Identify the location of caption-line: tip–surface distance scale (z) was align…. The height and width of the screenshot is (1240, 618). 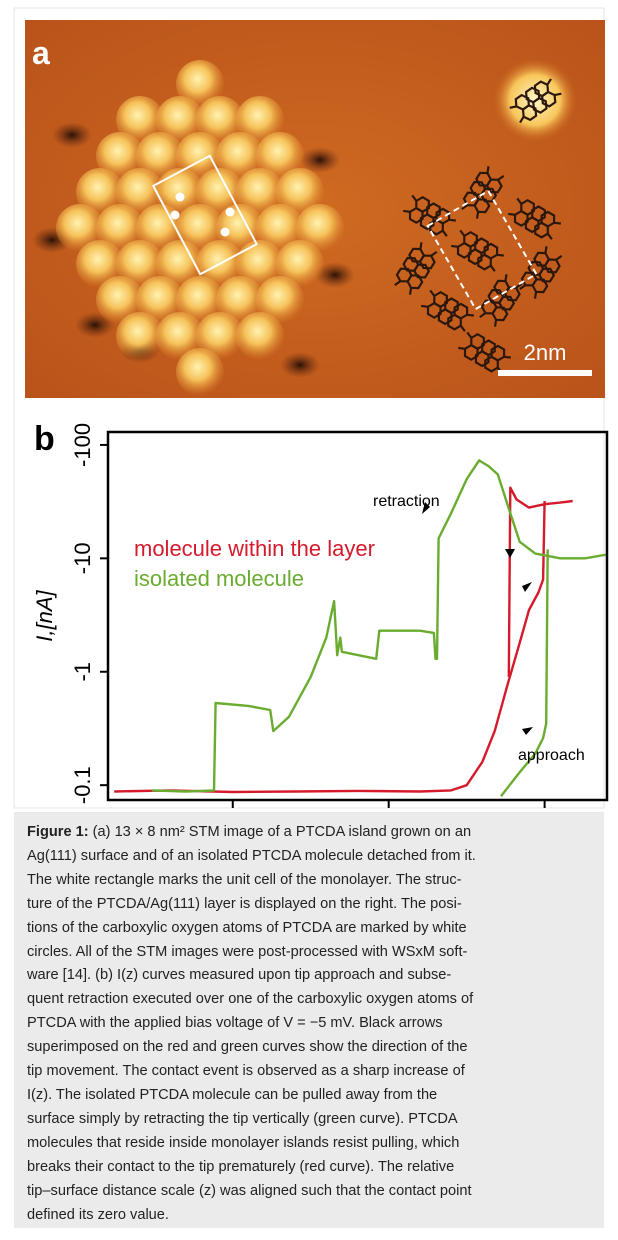
(249, 1190).